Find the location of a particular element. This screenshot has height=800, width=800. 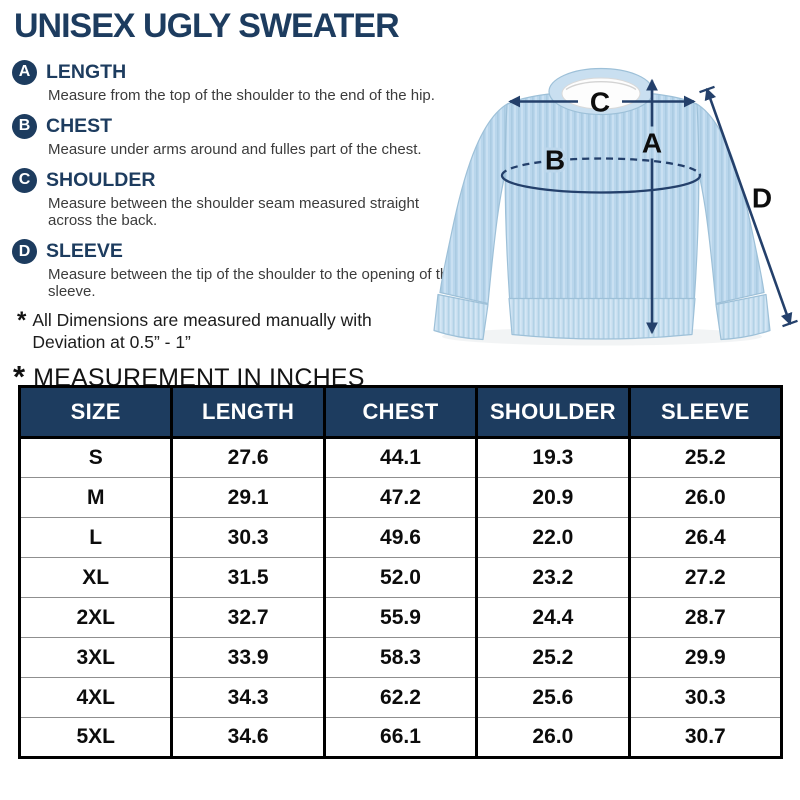

size-table-head-row: SIZE LENGTH CHEST SHOULDER SLEEVE is located at coordinates (400, 412).